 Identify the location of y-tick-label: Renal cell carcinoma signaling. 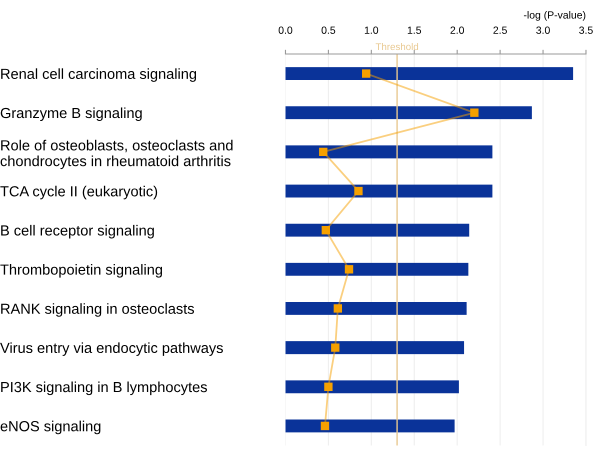
(98, 75).